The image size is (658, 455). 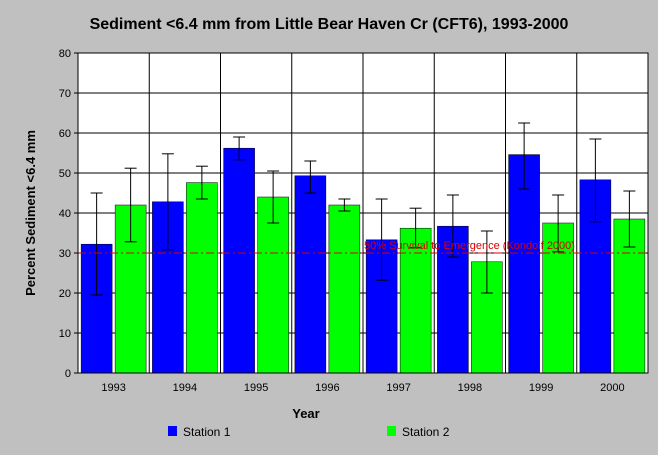 What do you see at coordinates (113, 388) in the screenshot?
I see `x-tick-label: 1993` at bounding box center [113, 388].